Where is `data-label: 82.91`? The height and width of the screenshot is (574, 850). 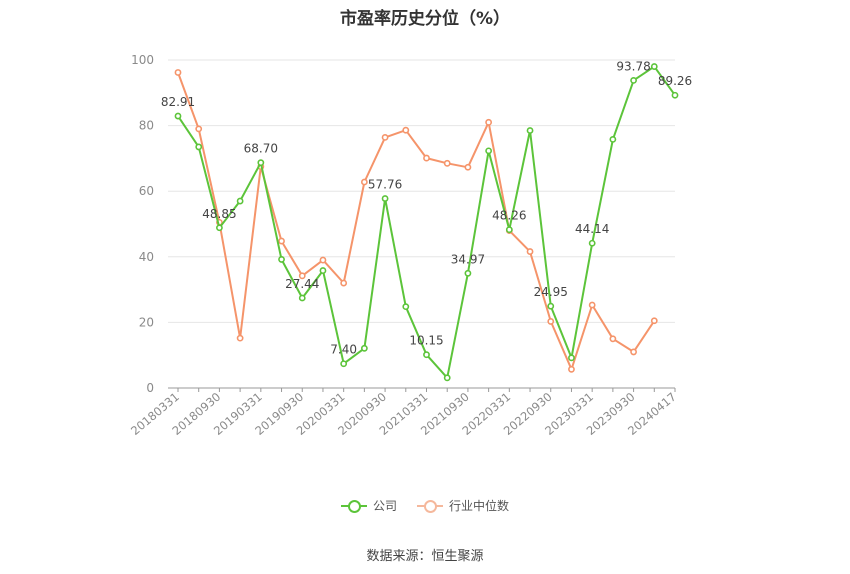 data-label: 82.91 is located at coordinates (178, 102).